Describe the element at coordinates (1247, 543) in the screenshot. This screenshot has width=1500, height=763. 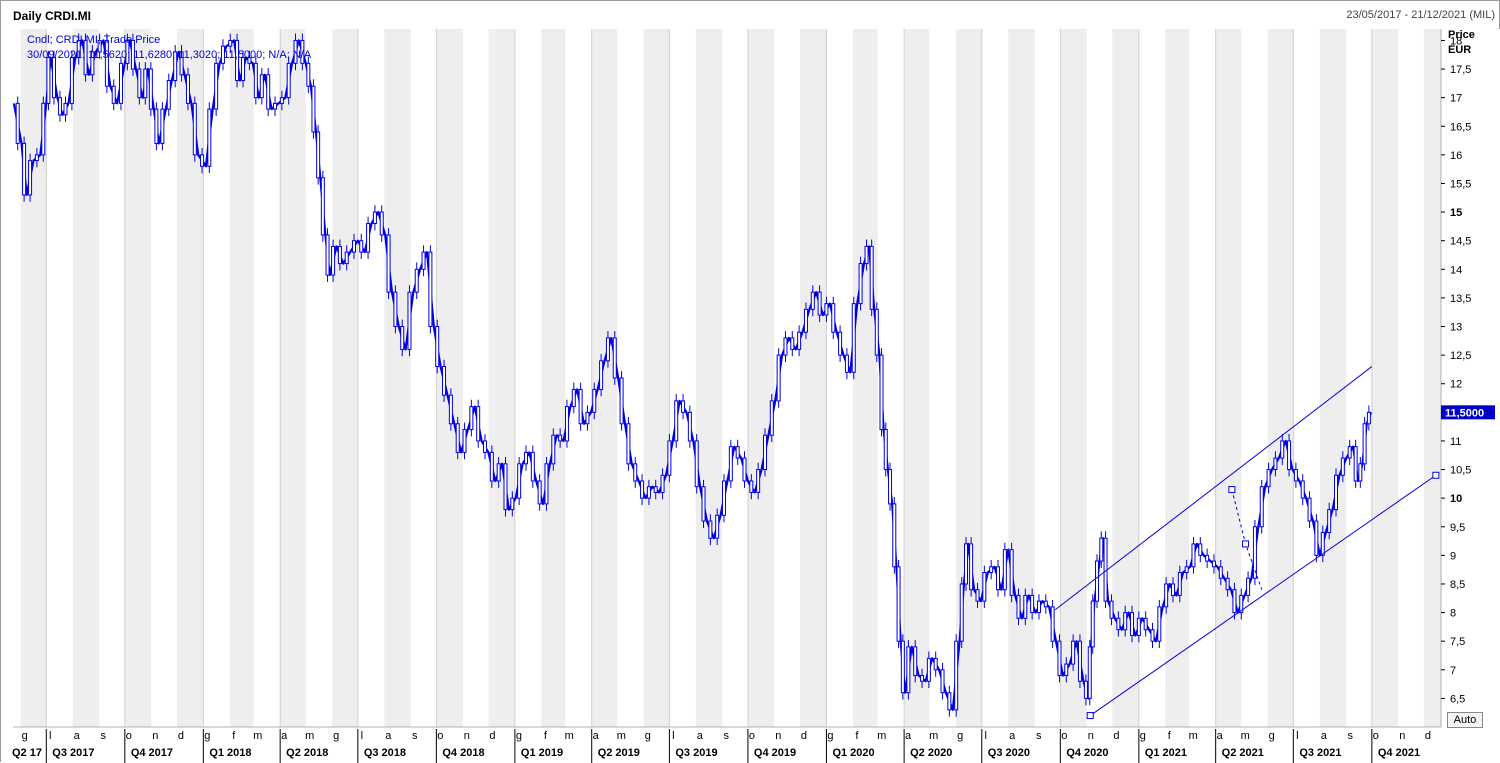
I see `trend-channel` at that location.